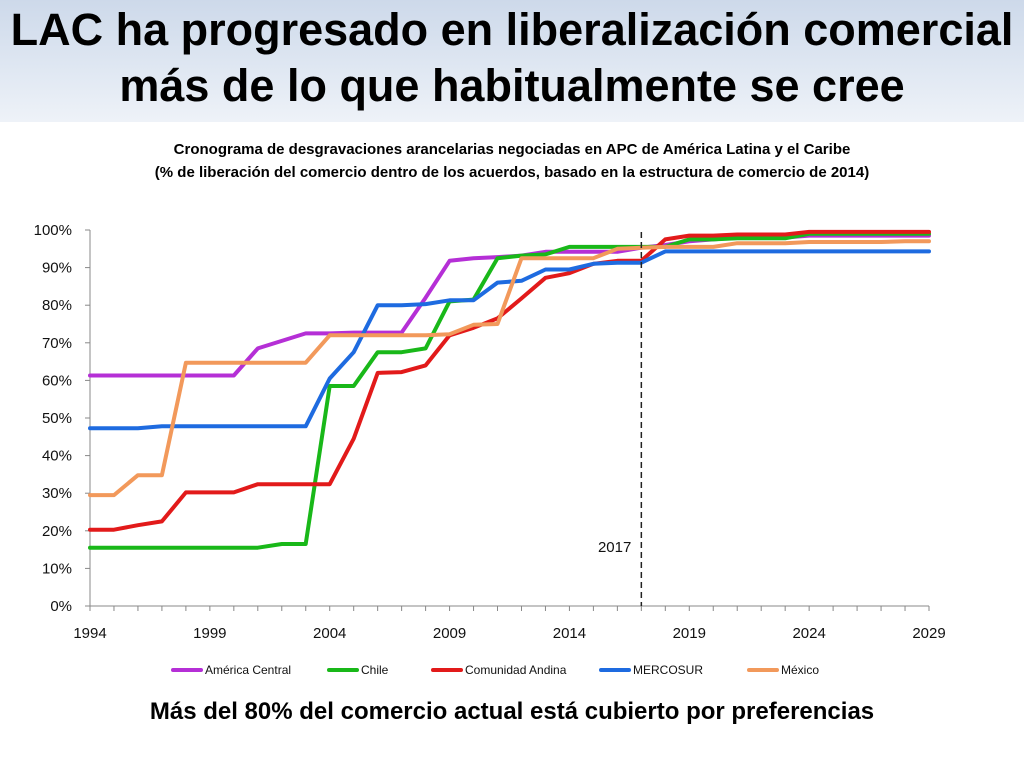 This screenshot has width=1024, height=768. Describe the element at coordinates (329, 633) in the screenshot. I see `x-tick-label: 2004` at that location.